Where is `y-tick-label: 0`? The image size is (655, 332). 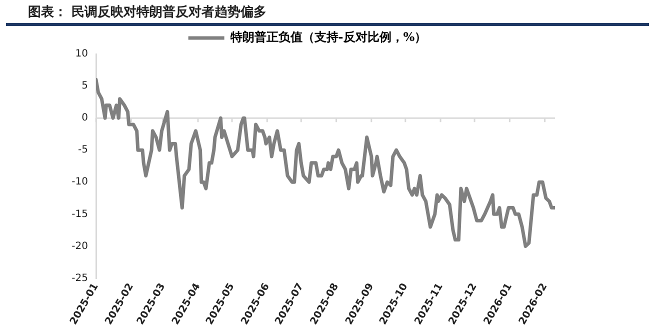
y-tick-label: 0 is located at coordinates (85, 118).